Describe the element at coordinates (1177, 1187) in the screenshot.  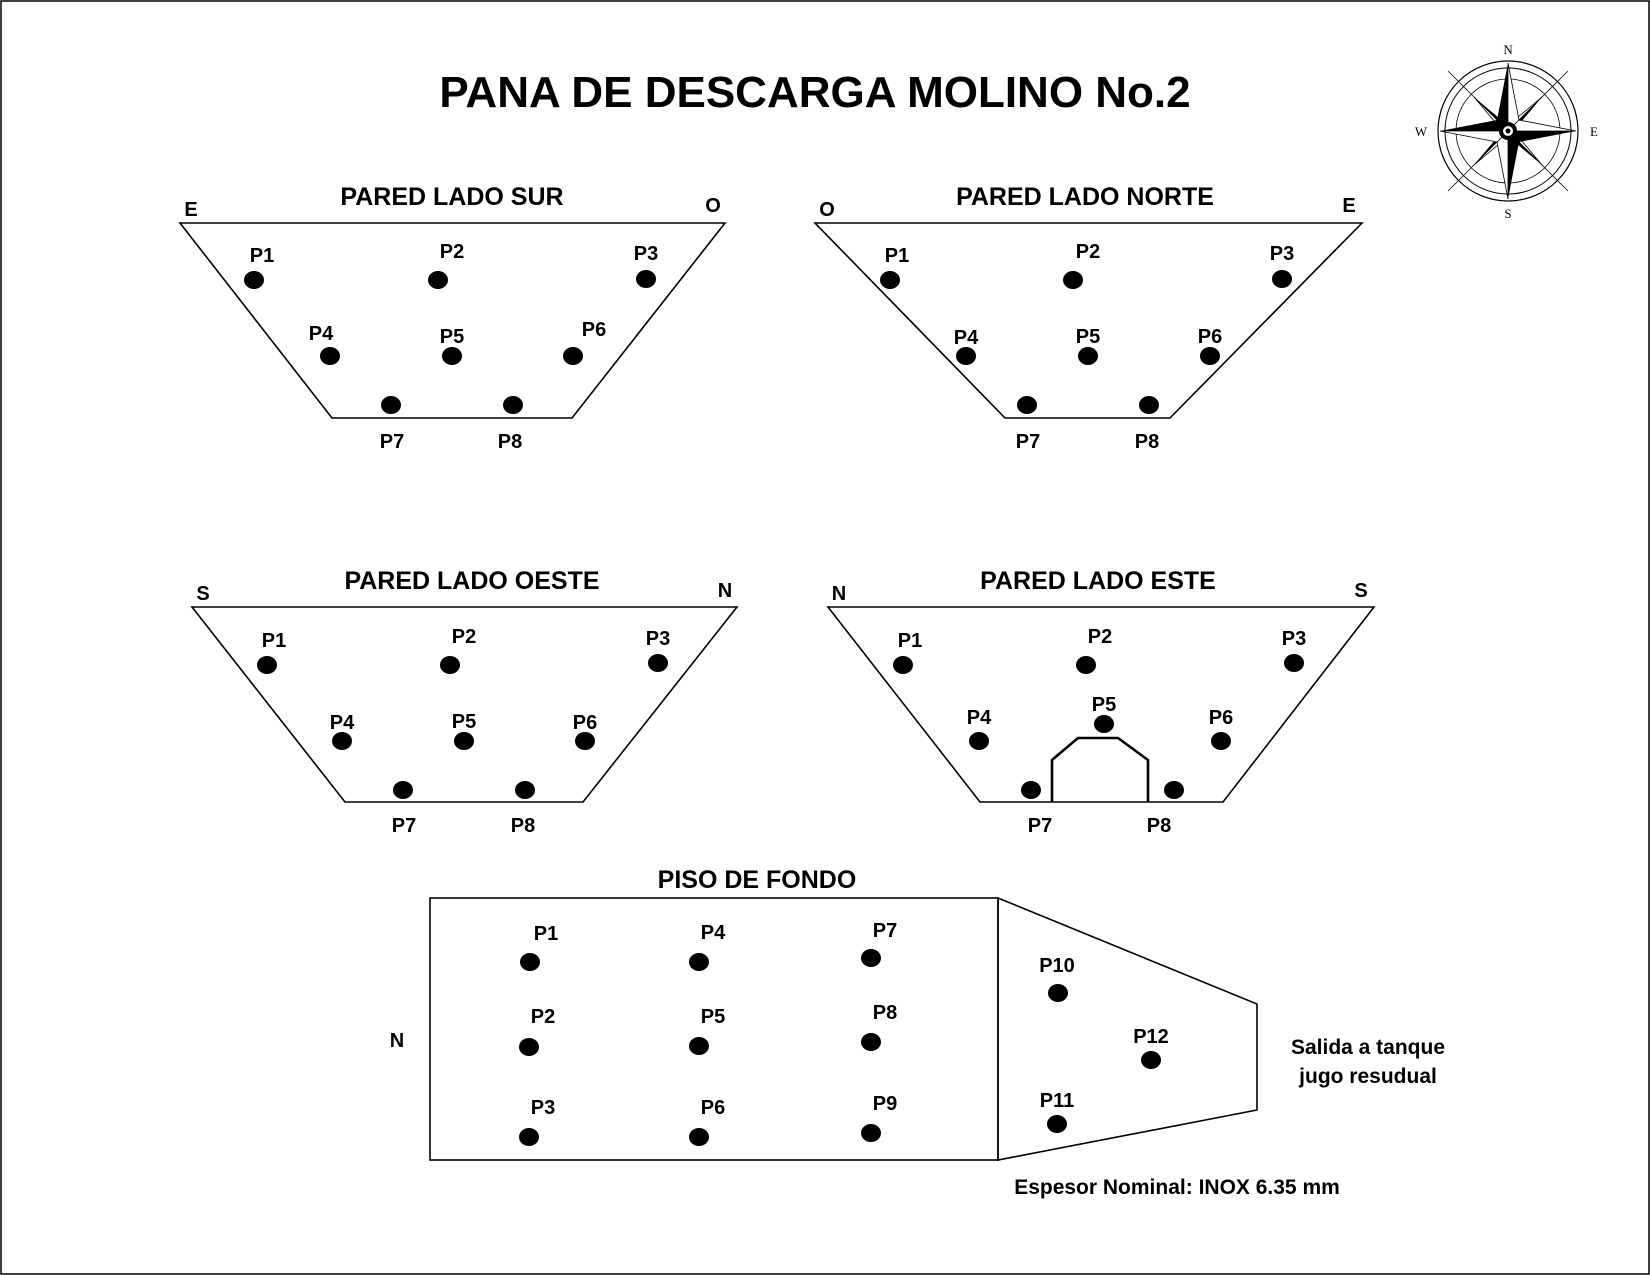
I see `thickness-note: Espesor Nominal: INOX 6.35 mm` at that location.